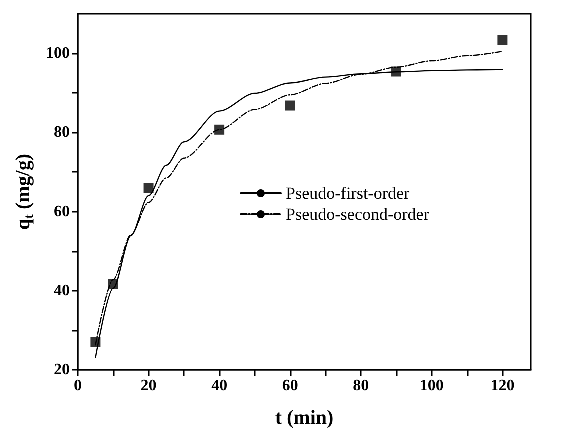 Image resolution: width=566 pixels, height=446 pixels. What do you see at coordinates (220, 386) in the screenshot?
I see `x-tick-label: 40` at bounding box center [220, 386].